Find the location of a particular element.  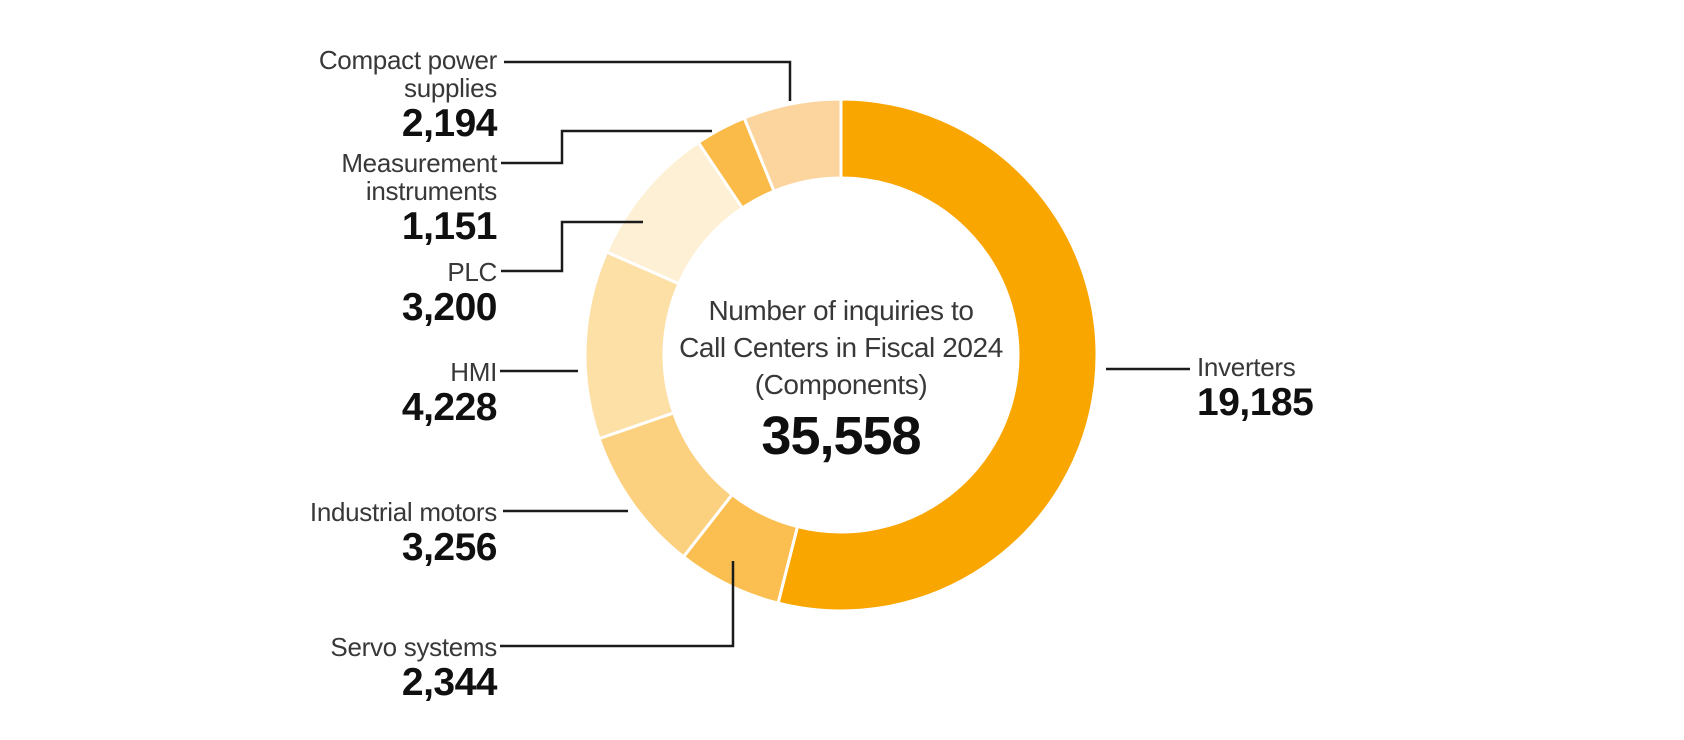

chart-title-line: (Components) is located at coordinates (841, 384).